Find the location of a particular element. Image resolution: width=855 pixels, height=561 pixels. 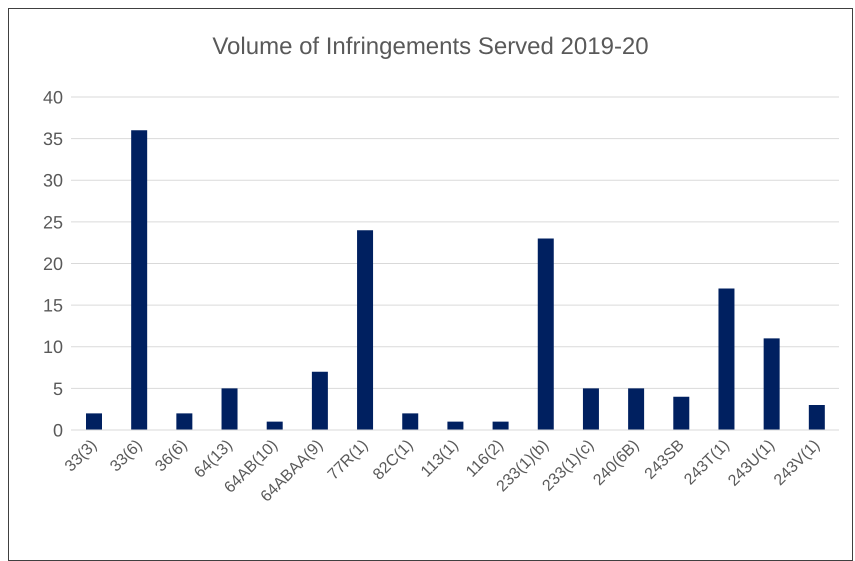

y-tick-label: 30 is located at coordinates (52, 180).